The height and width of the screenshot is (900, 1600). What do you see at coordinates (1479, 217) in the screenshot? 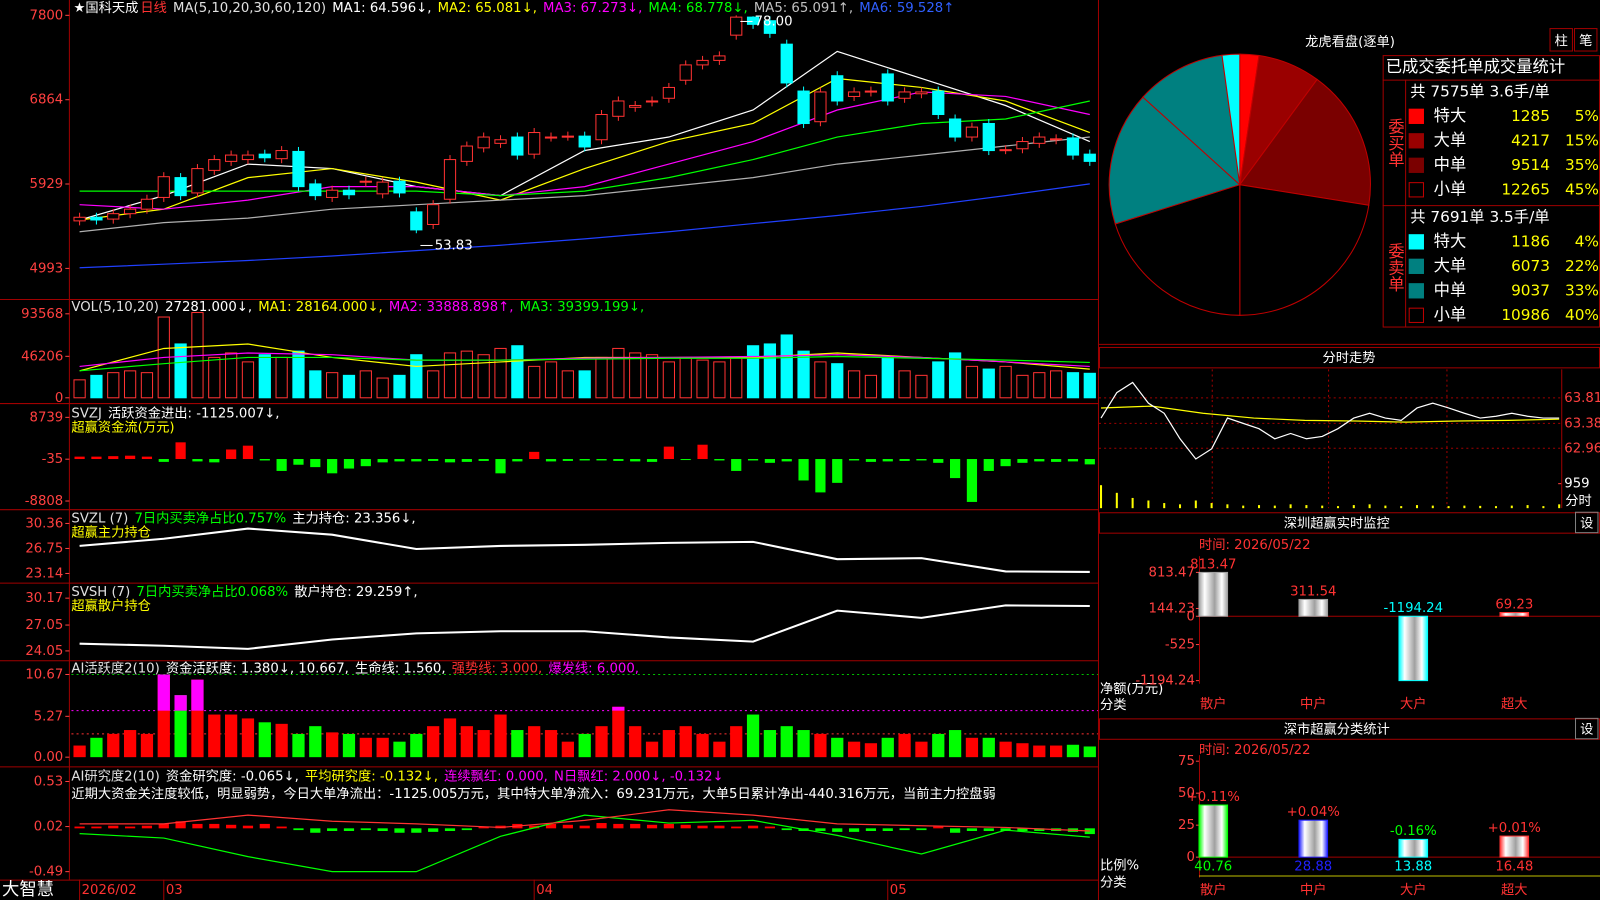
I see `summary: 共 7691单 3.5手/单` at bounding box center [1479, 217].